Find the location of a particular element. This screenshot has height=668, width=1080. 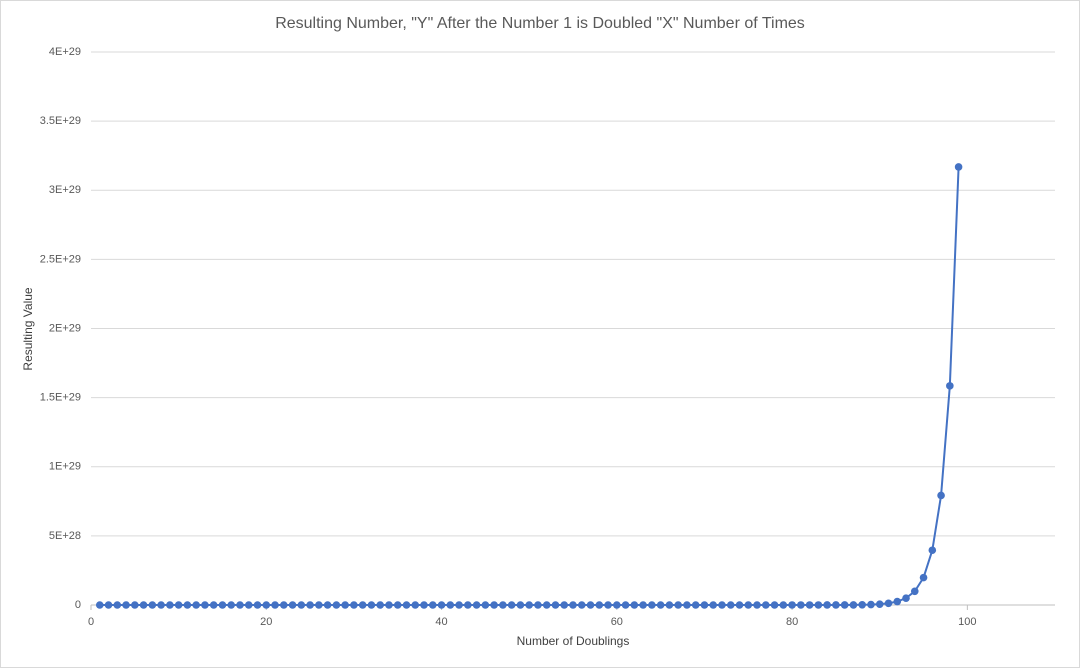

y-axis-label: Resulting Value is located at coordinates (28, 328).